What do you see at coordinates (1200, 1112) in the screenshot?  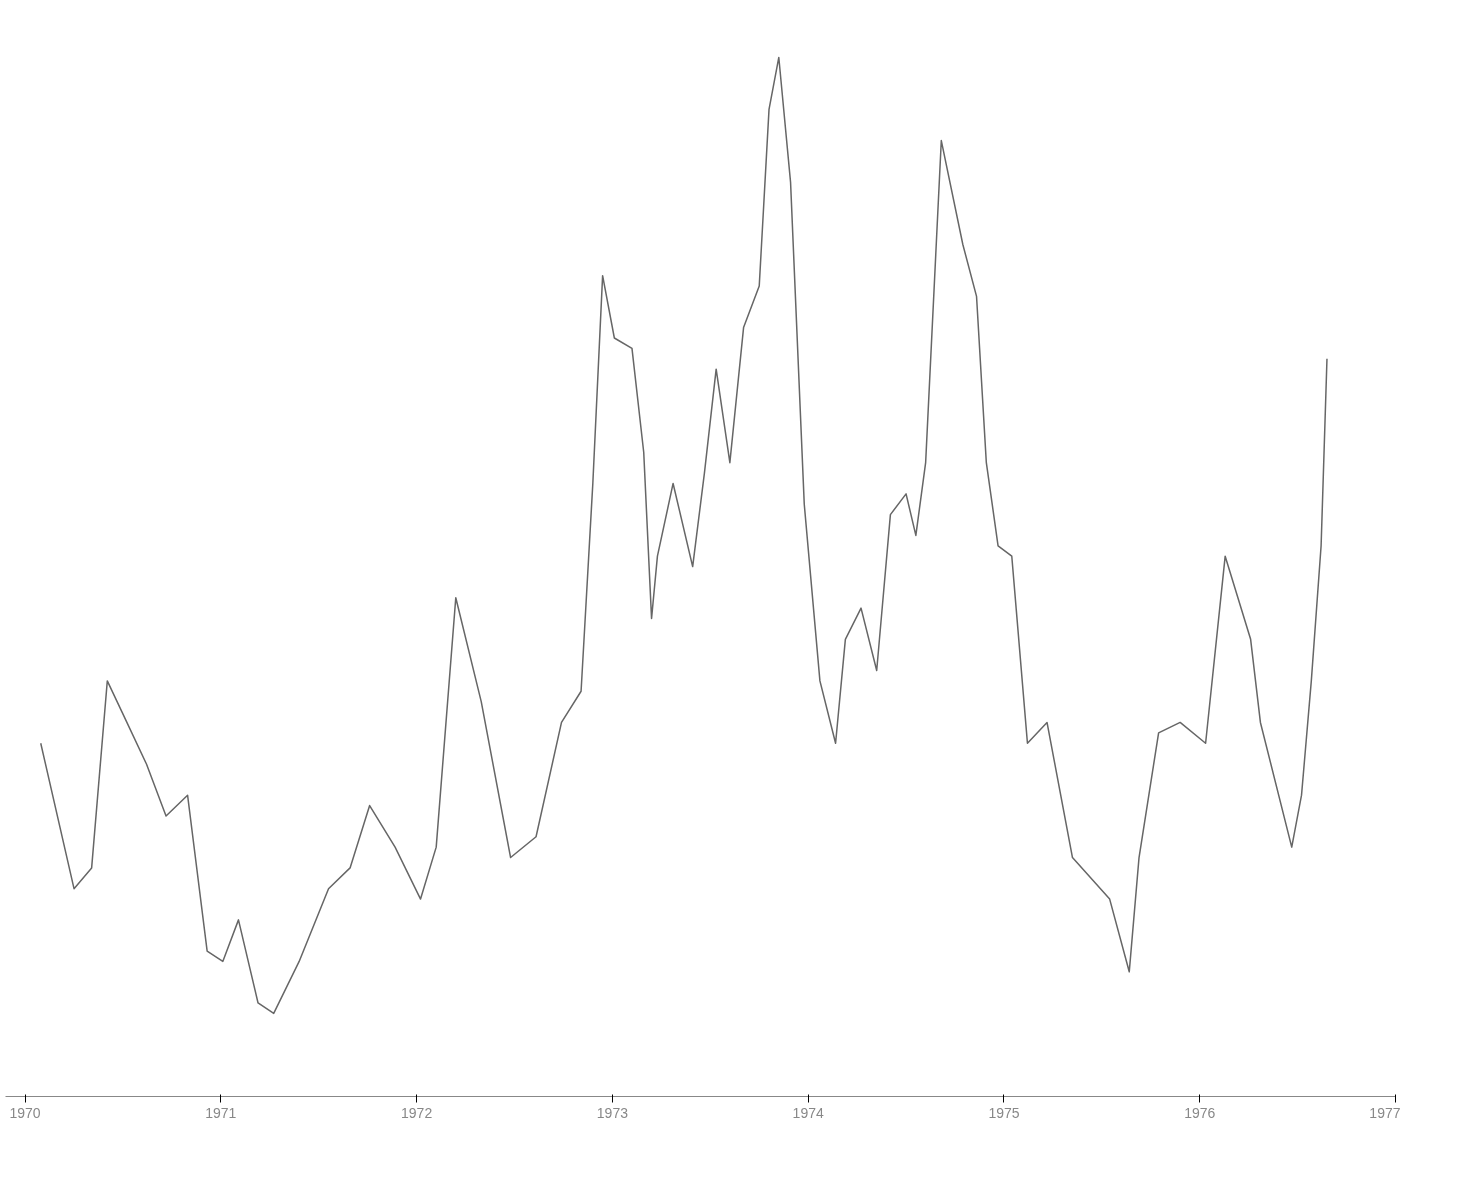 I see `x-tick-label: 1976` at bounding box center [1200, 1112].